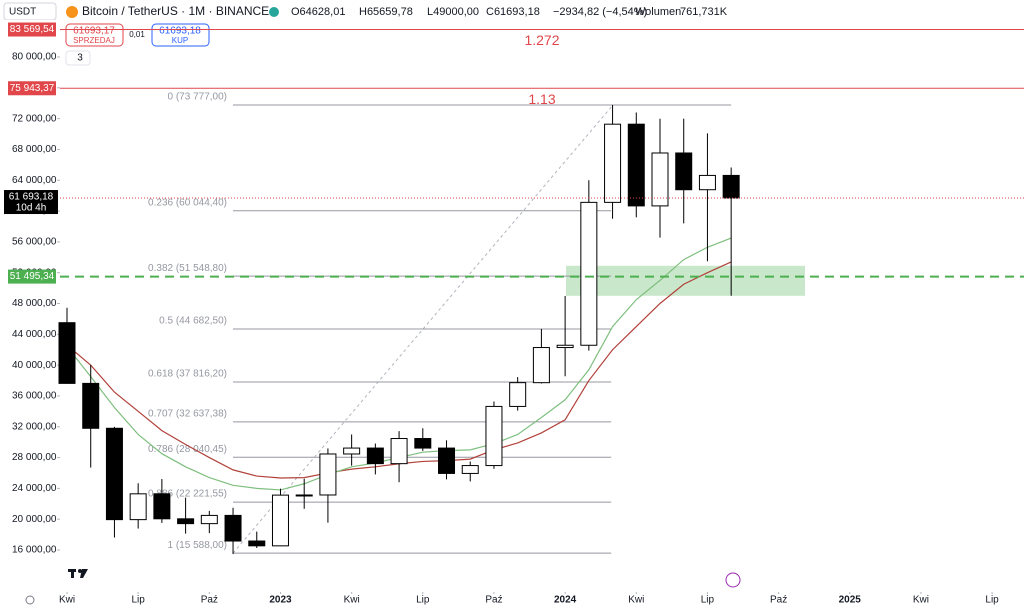 The image size is (1024, 612). What do you see at coordinates (850, 600) in the screenshot?
I see `x-tick-label: 2025` at bounding box center [850, 600].